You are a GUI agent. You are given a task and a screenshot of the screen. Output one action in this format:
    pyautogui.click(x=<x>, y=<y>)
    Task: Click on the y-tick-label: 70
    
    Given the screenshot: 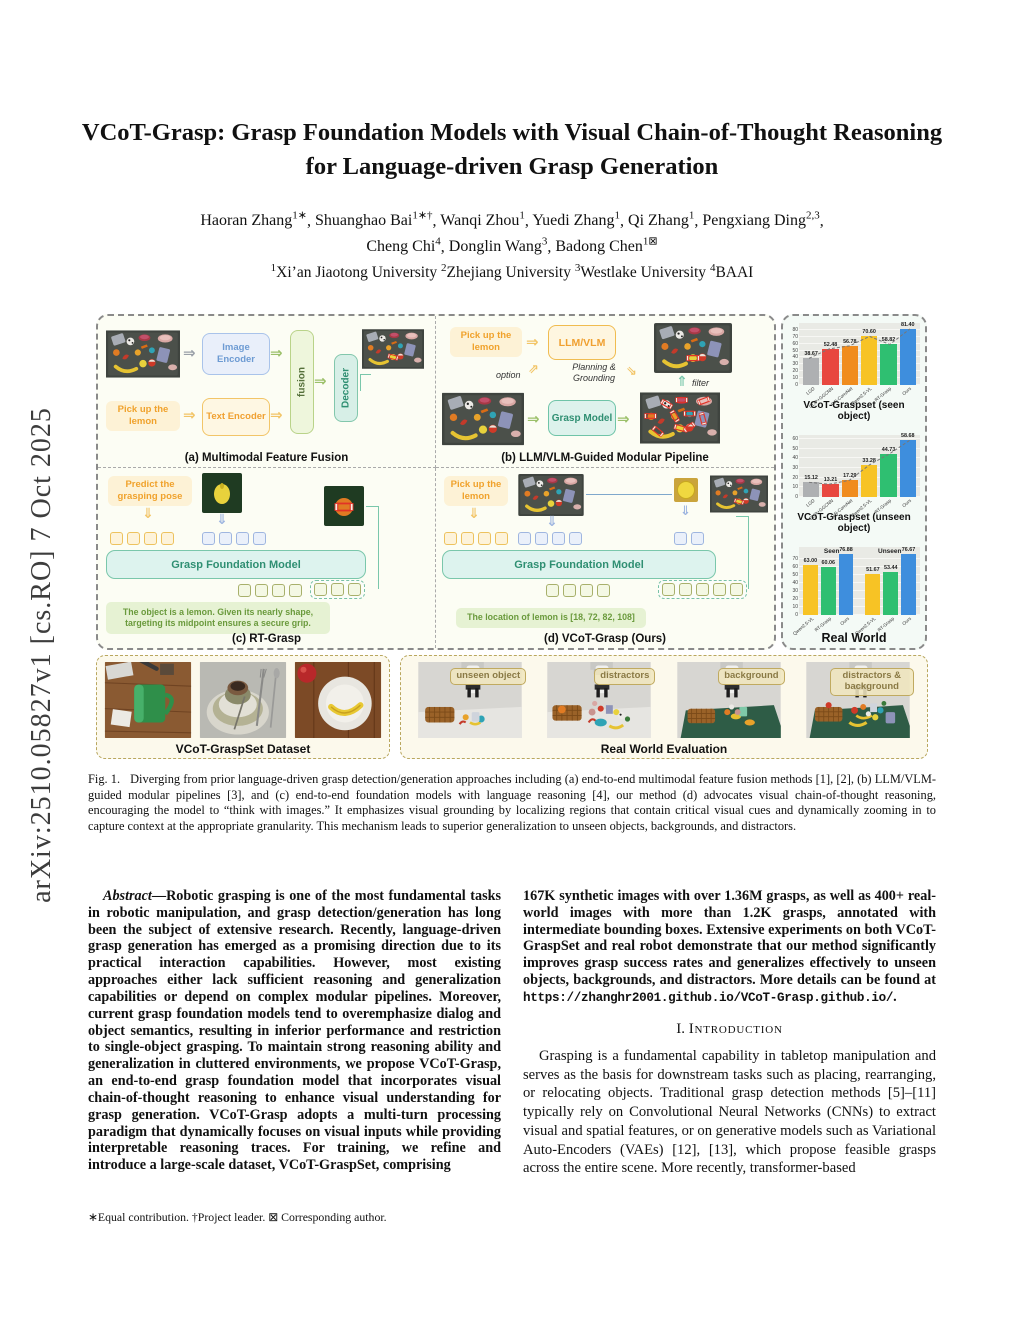 What is the action you would take?
    pyautogui.click(x=795, y=559)
    